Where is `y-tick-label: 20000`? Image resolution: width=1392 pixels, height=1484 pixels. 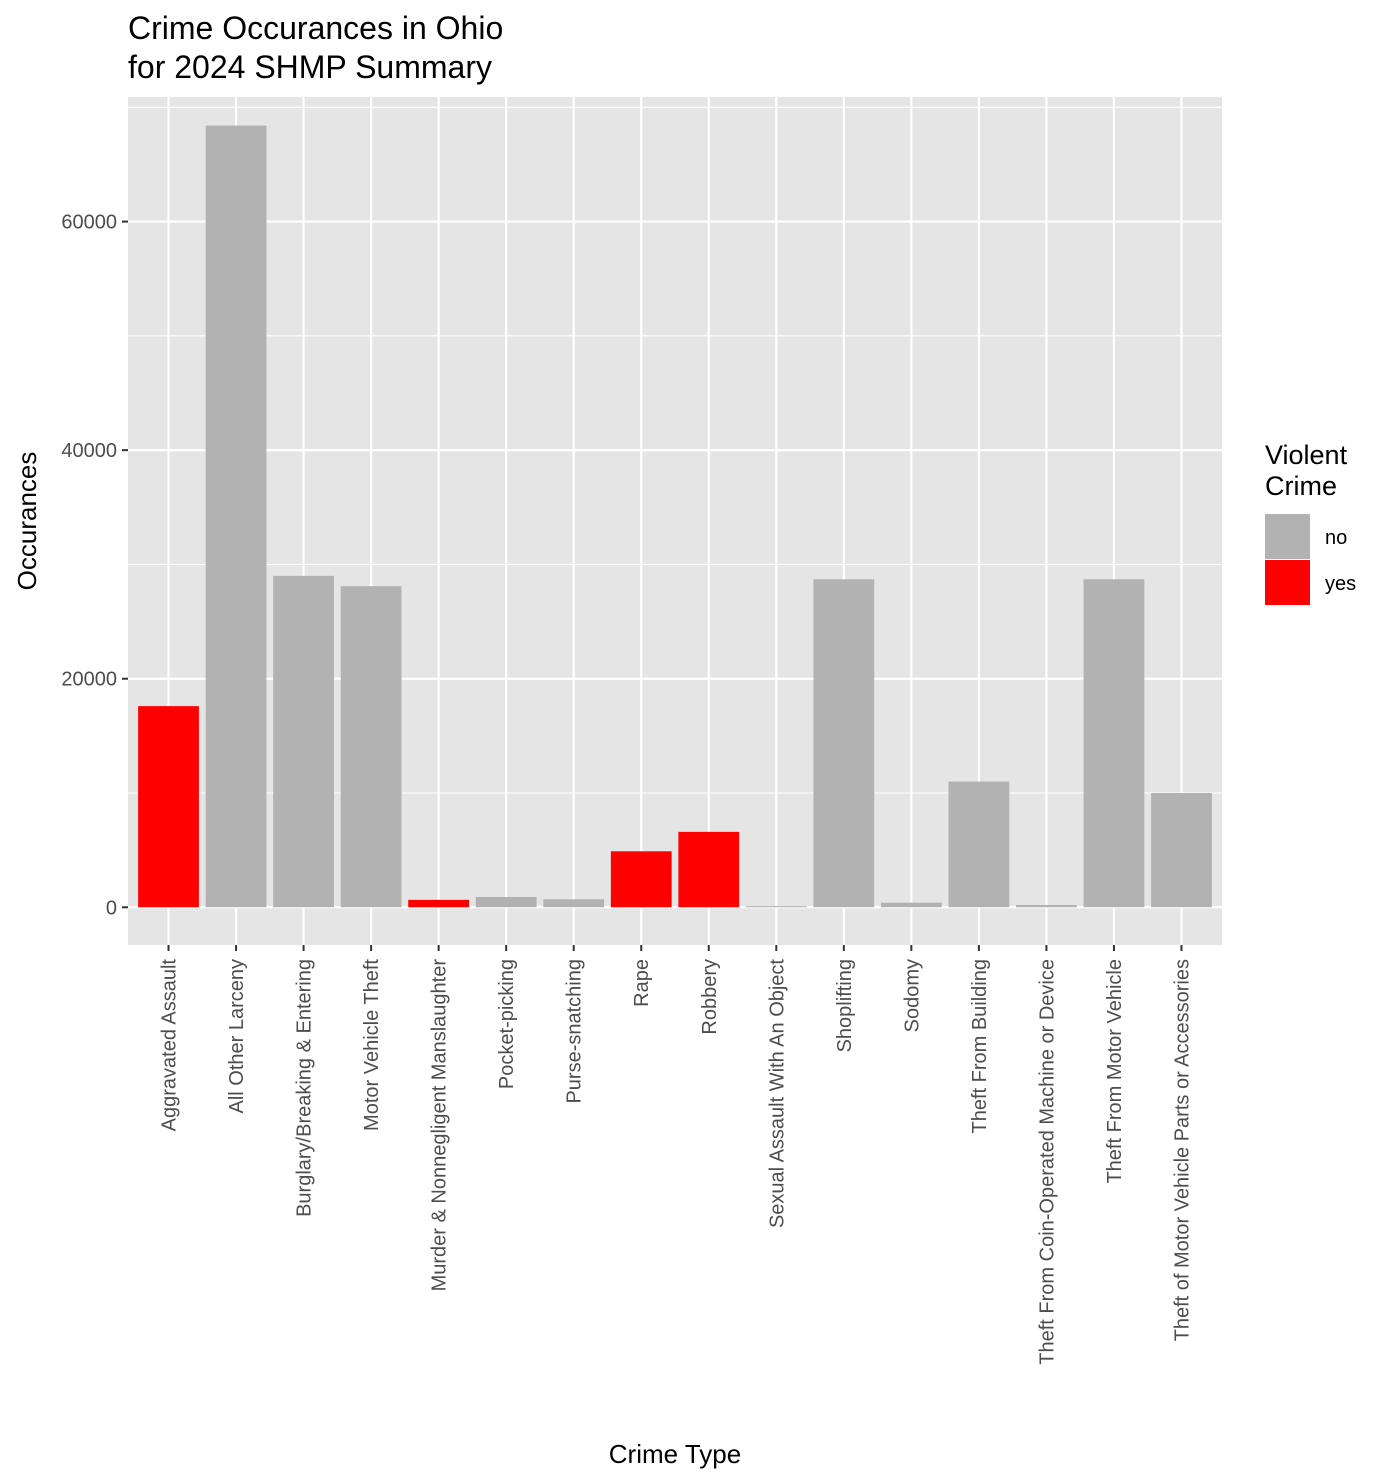
y-tick-label: 20000 is located at coordinates (89, 680).